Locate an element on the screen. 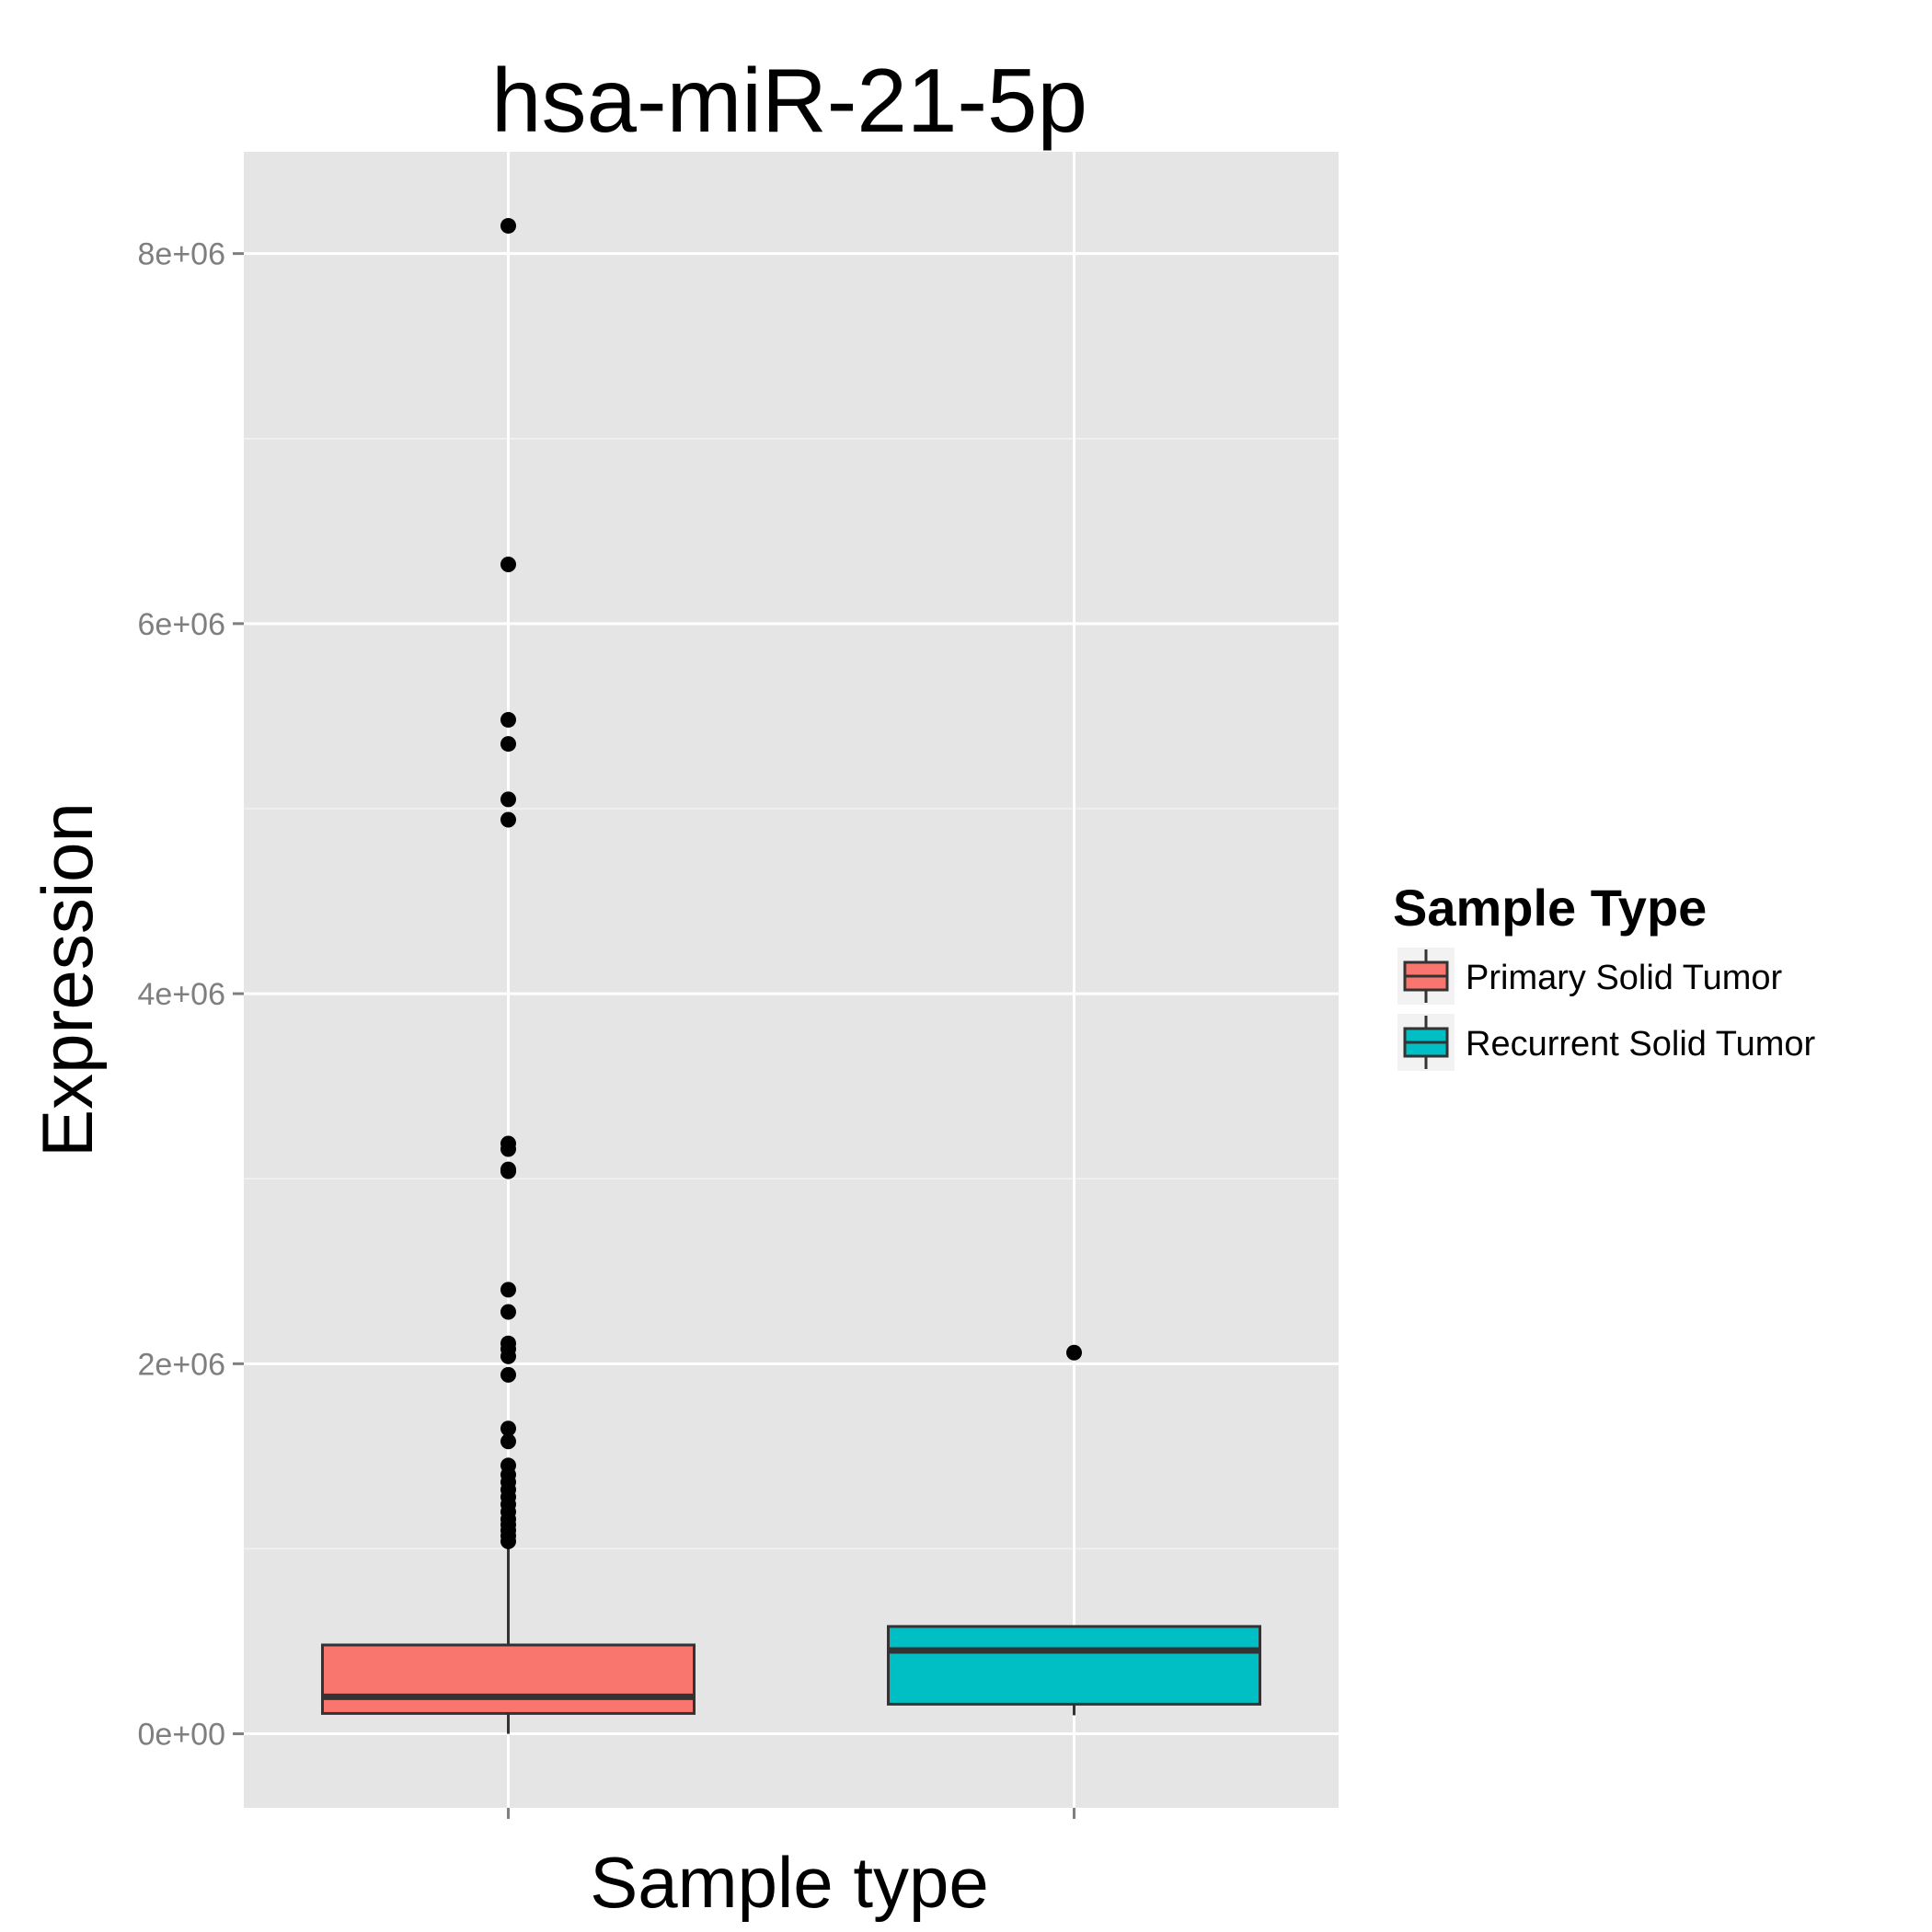  y-tick-label: 0e+00 is located at coordinates (182, 1735).